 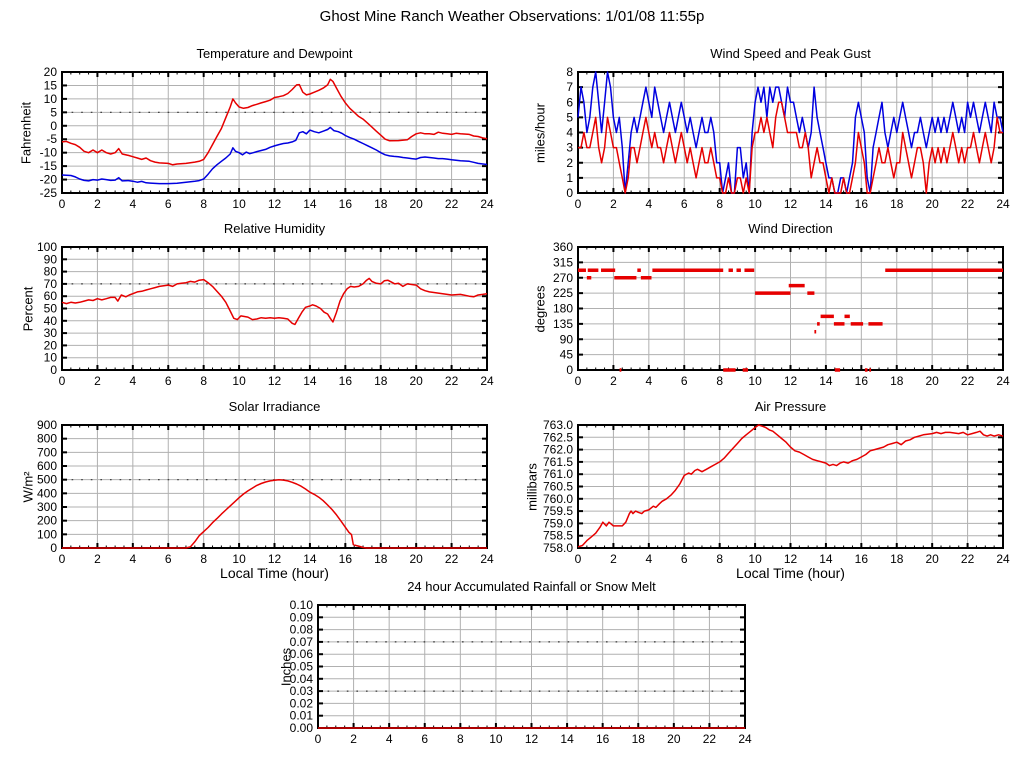 I want to click on y-tick-label: 0.09, so click(x=302, y=617).